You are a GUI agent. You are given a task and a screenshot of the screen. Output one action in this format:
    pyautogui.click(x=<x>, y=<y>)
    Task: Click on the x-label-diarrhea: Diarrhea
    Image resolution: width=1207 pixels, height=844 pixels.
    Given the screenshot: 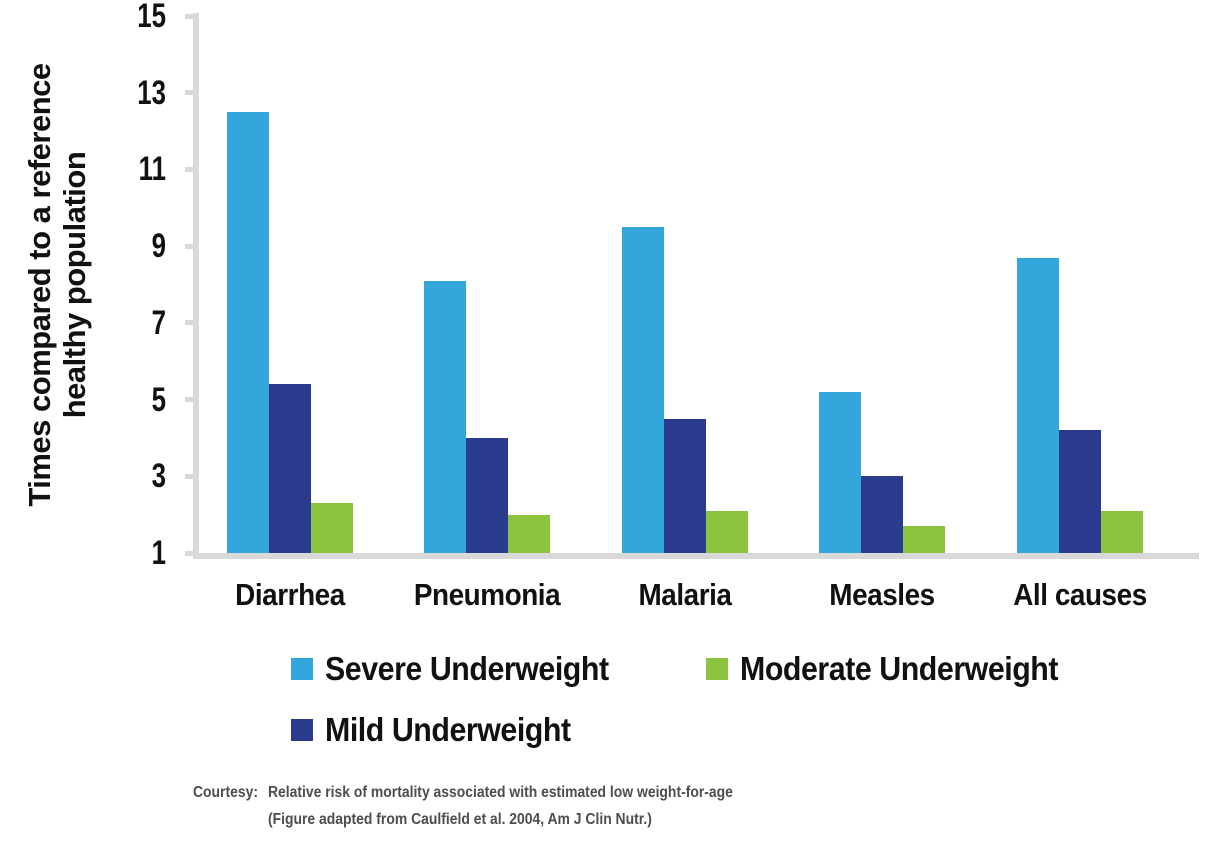 What is the action you would take?
    pyautogui.click(x=290, y=594)
    